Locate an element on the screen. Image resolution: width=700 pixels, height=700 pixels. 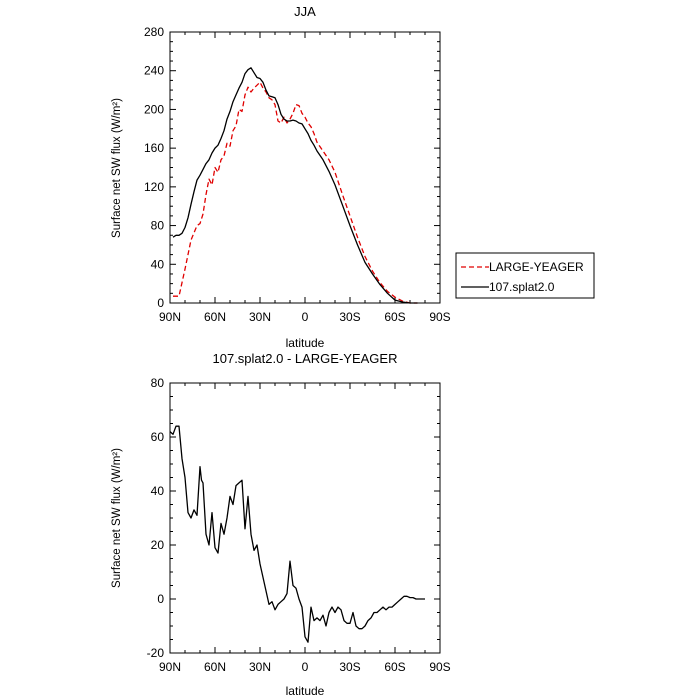
bottom-xtick-label: 60N is located at coordinates (215, 667).